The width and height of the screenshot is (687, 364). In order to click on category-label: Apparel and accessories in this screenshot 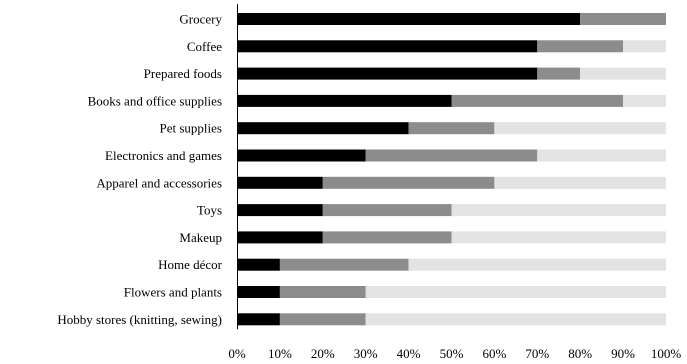, I will do `click(159, 182)`.